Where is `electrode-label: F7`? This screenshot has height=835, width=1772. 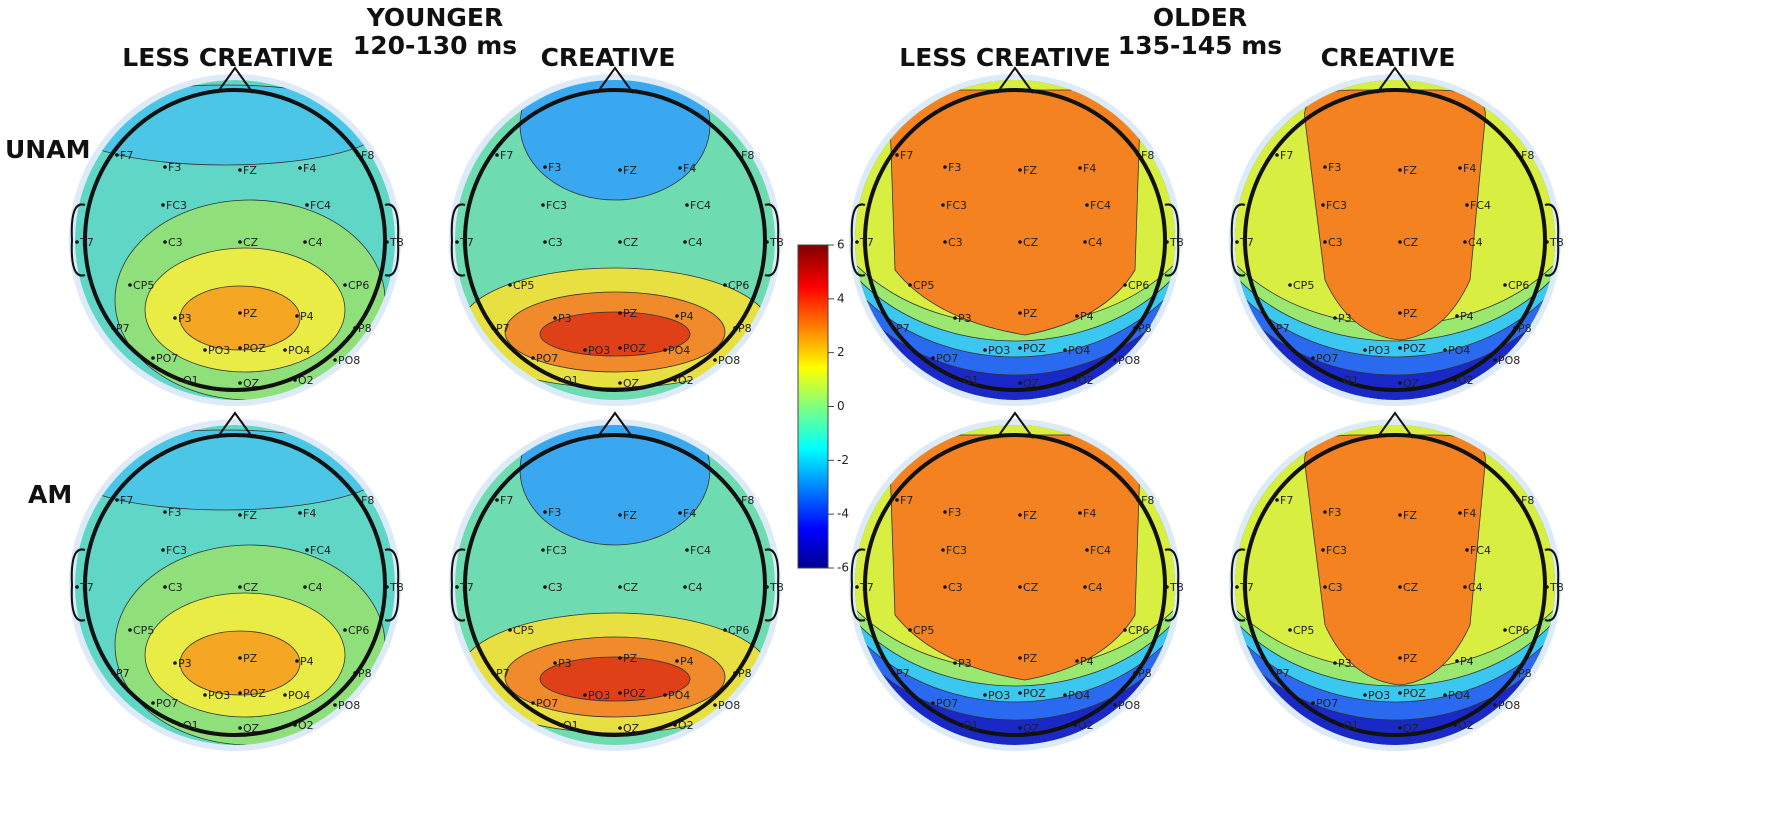 electrode-label: F7 is located at coordinates (906, 500).